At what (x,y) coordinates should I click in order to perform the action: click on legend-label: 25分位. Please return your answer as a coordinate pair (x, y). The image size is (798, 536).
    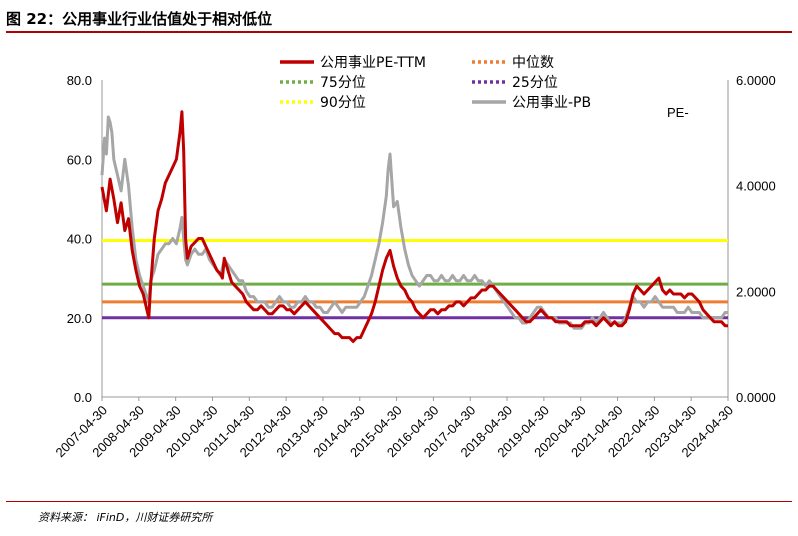
    Looking at the image, I should click on (535, 83).